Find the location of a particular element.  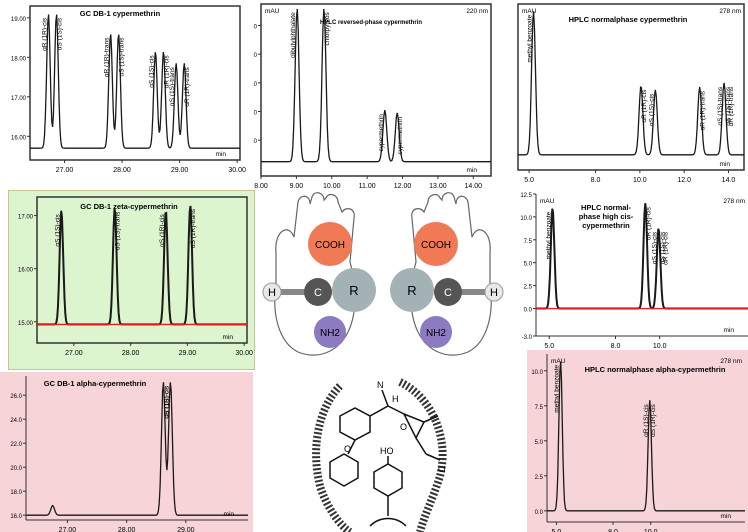

y-tick-label: 8.0 is located at coordinates (255, 56).